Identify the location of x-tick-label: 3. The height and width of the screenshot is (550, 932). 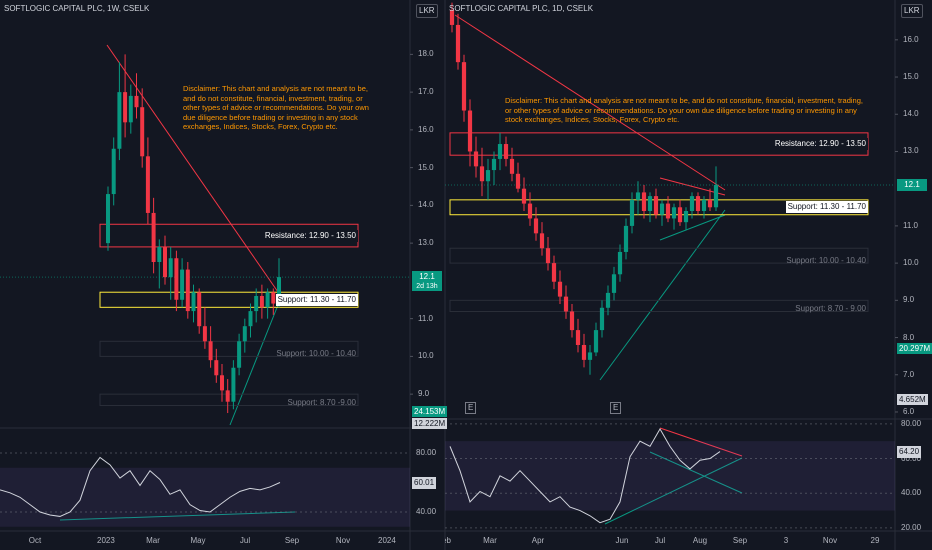
(786, 540).